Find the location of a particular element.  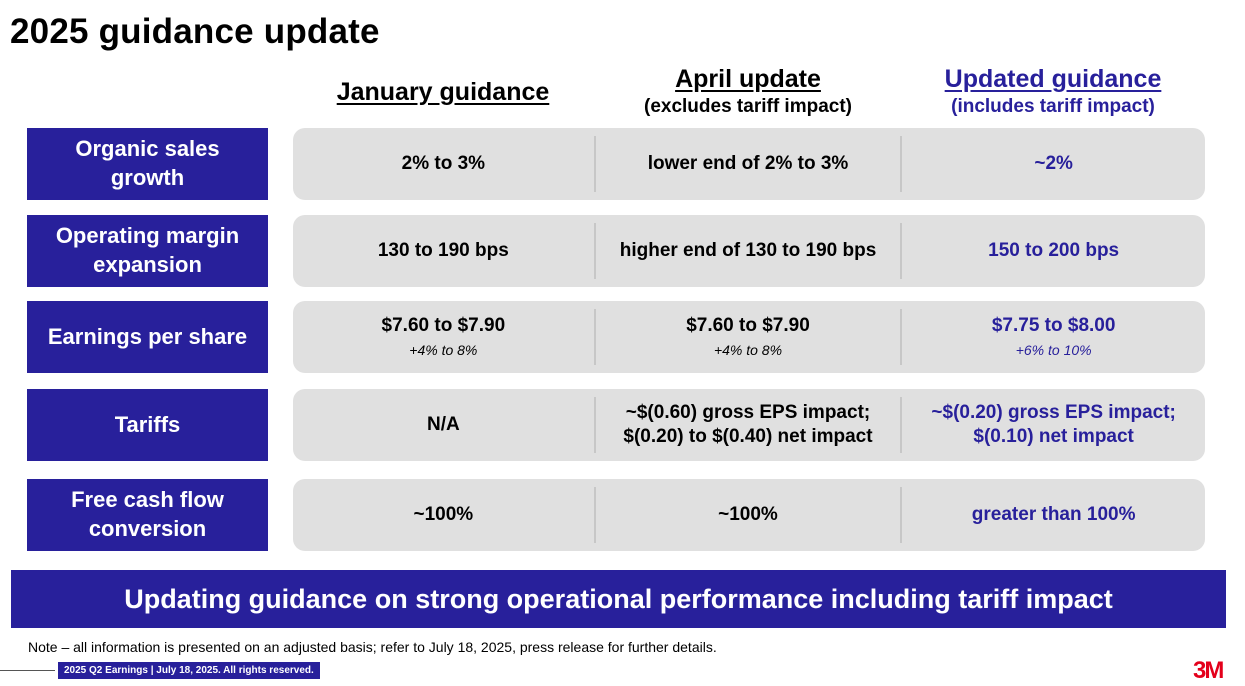

cell-january: $7.60 to $7.90 +4% to 8% is located at coordinates (443, 337).